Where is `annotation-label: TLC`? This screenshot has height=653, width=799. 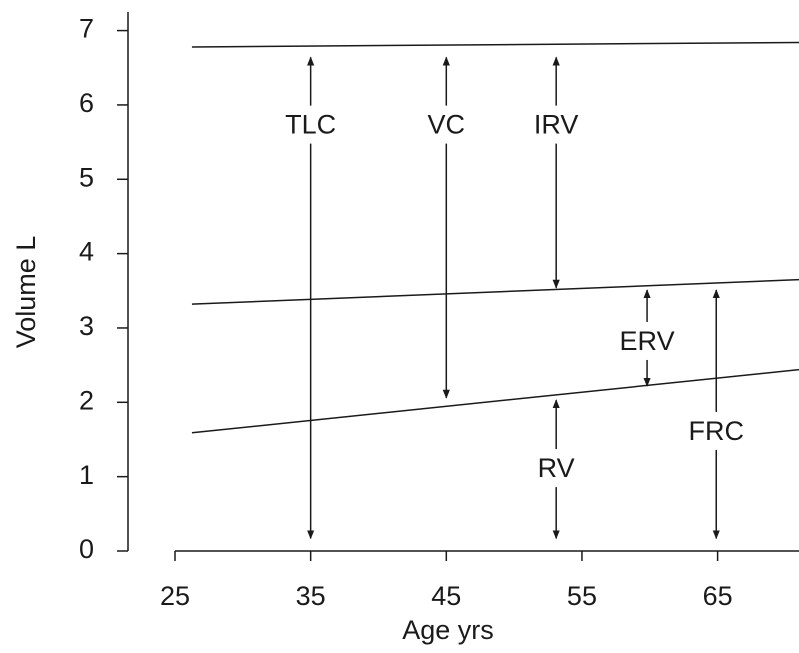
annotation-label: TLC is located at coordinates (310, 125).